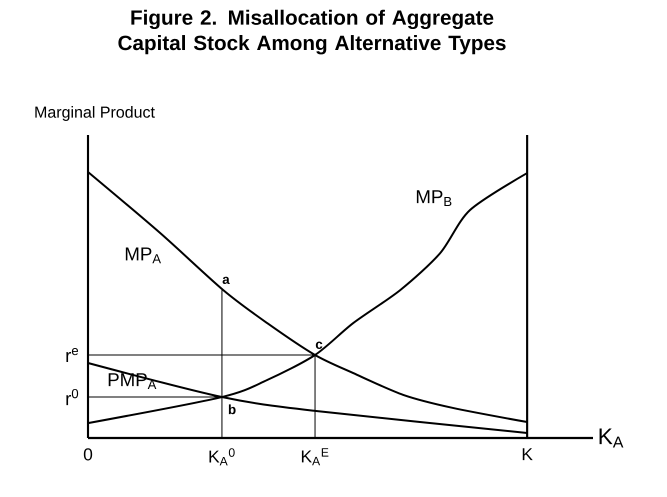 This screenshot has width=667, height=497. Describe the element at coordinates (232, 409) in the screenshot. I see `annotation: b` at that location.